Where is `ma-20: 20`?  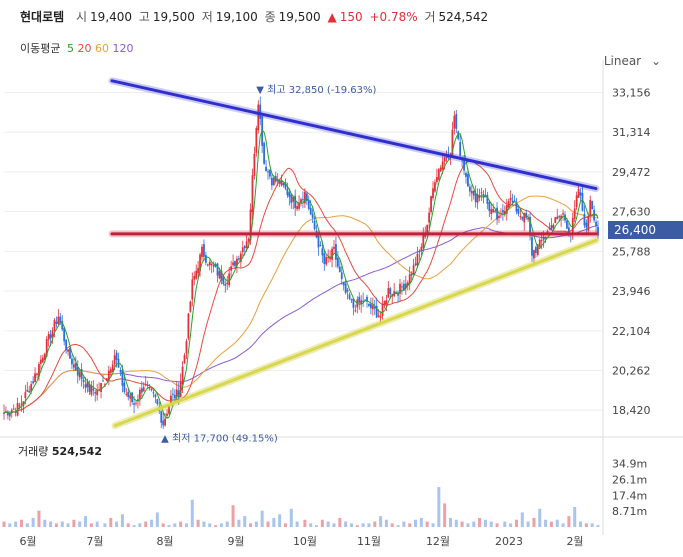
ma-20: 20 is located at coordinates (84, 48).